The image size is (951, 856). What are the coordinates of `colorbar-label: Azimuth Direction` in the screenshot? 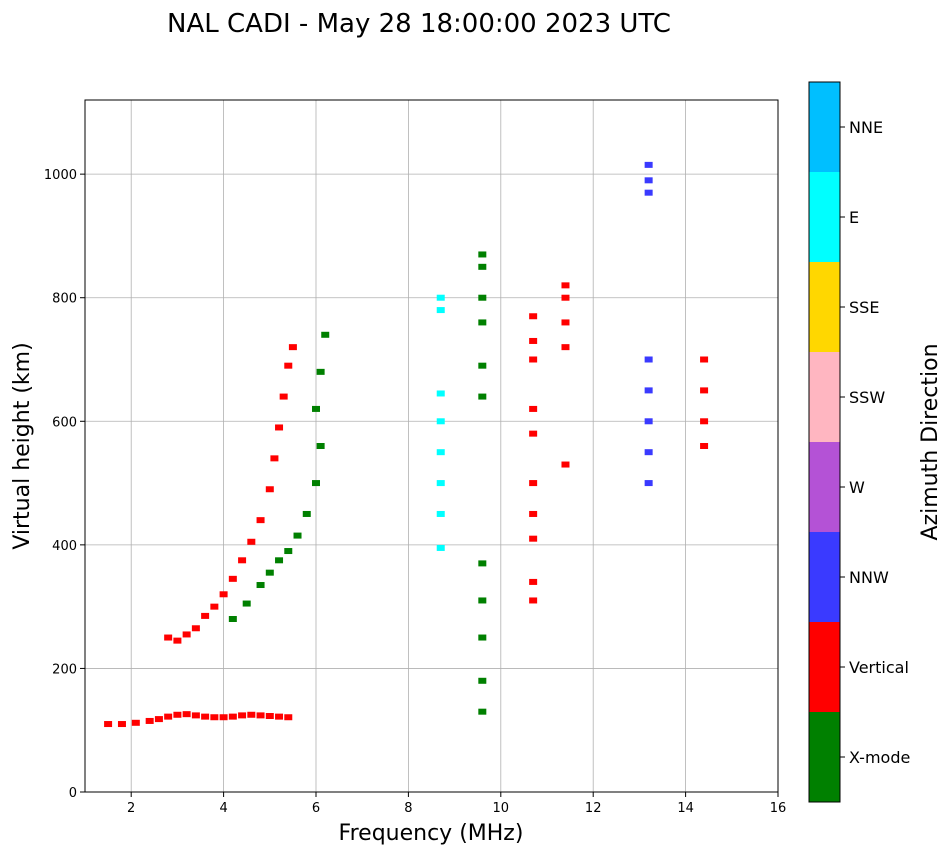 It's located at (930, 441).